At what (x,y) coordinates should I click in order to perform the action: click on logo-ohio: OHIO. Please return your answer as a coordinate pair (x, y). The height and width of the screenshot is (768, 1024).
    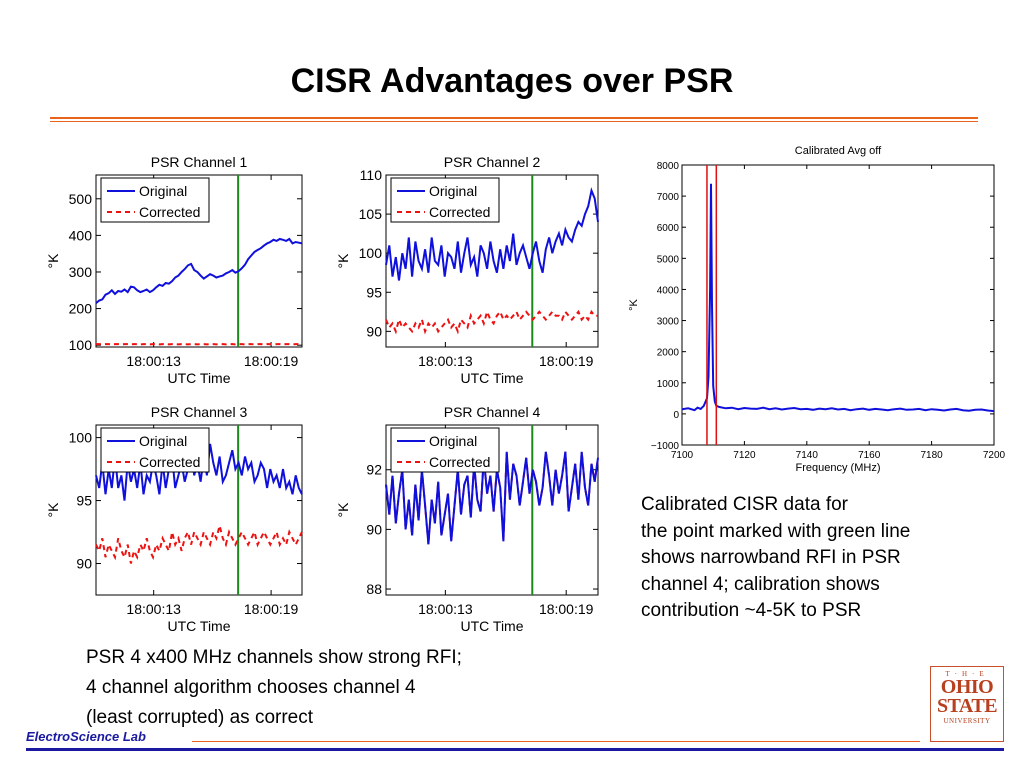
    Looking at the image, I should click on (967, 687).